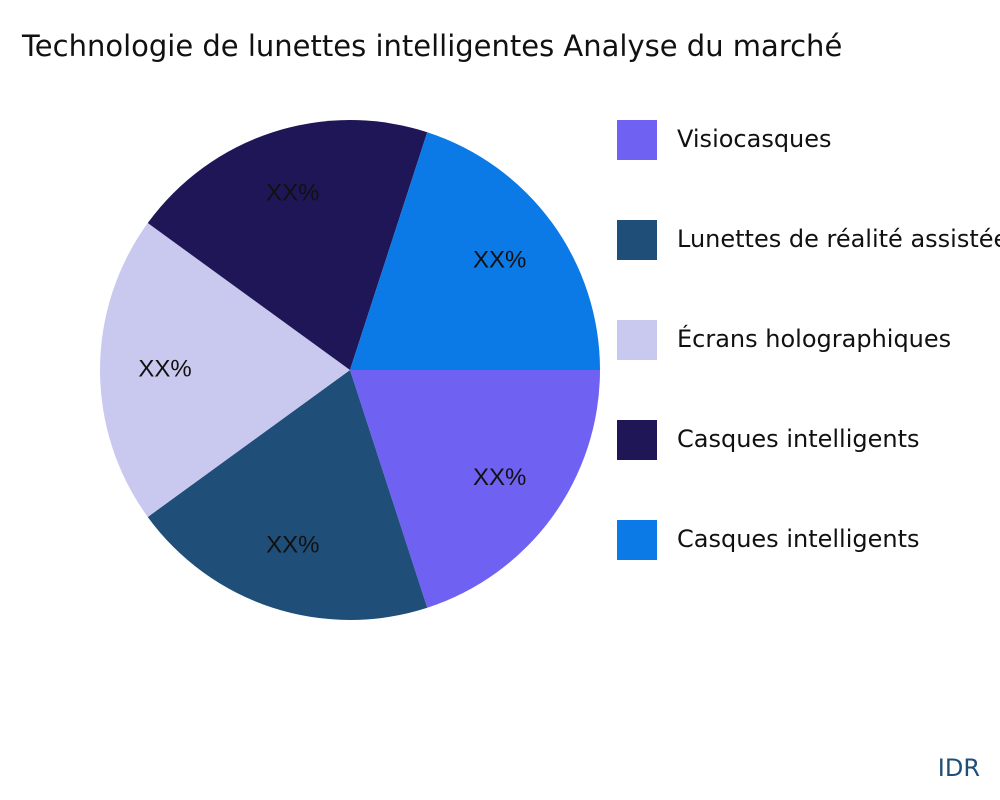 The image size is (1000, 800). What do you see at coordinates (838, 239) in the screenshot?
I see `legend-label: Lunettes de réalité assistée` at bounding box center [838, 239].